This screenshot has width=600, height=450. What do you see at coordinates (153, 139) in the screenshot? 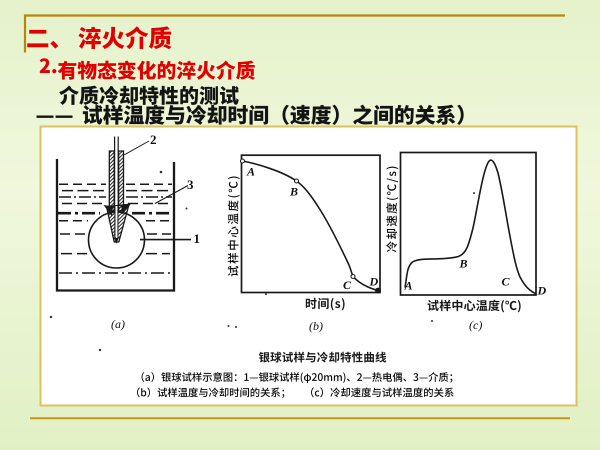
I see `svg-text: 2` at bounding box center [153, 139].